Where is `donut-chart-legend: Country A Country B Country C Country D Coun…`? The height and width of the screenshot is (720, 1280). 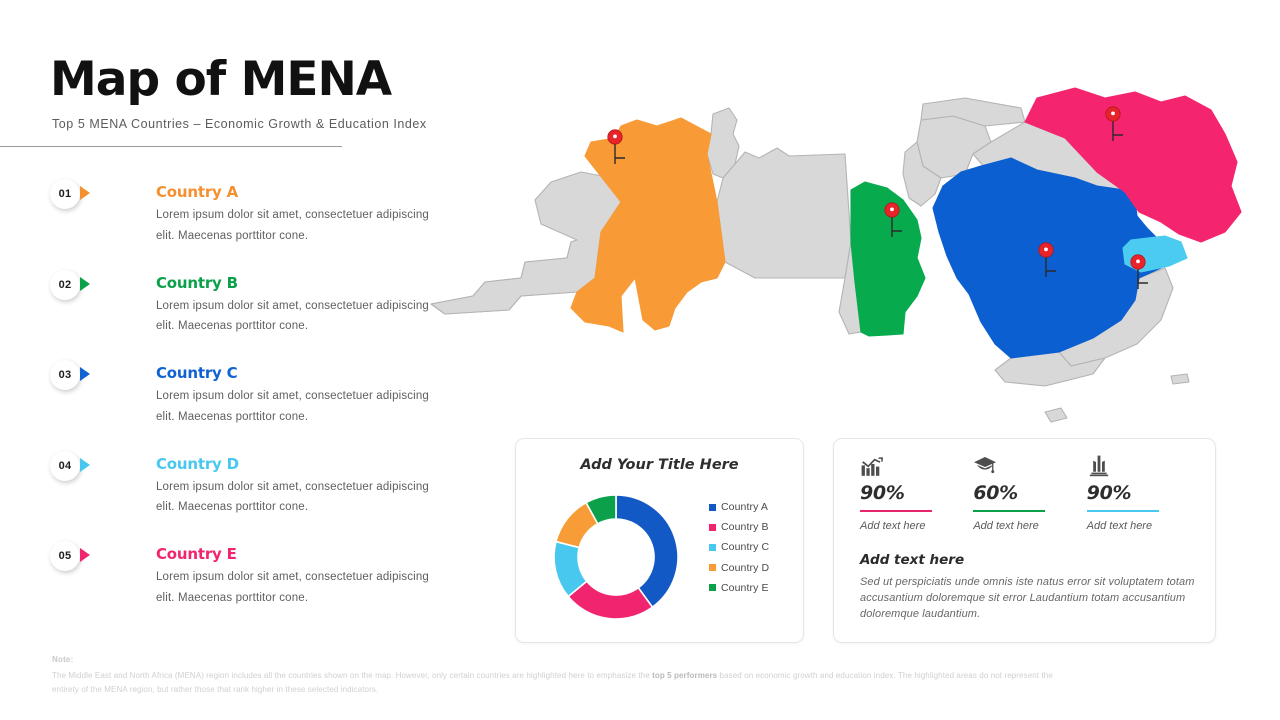
donut-chart-legend: Country A Country B Country C Country D Coun… is located at coordinates (739, 547).